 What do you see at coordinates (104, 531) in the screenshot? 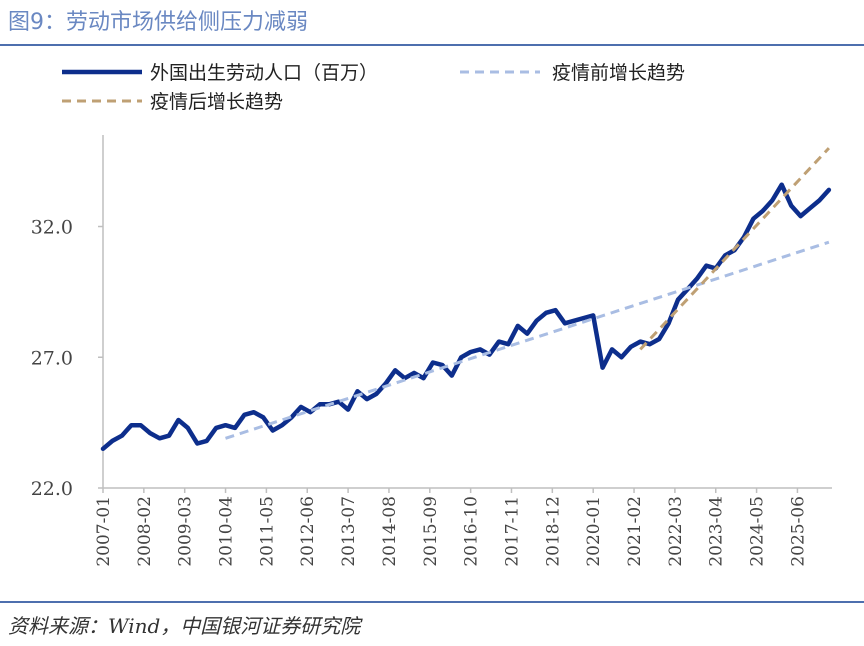
I see `x-tick-label: 2007-01` at bounding box center [104, 531].